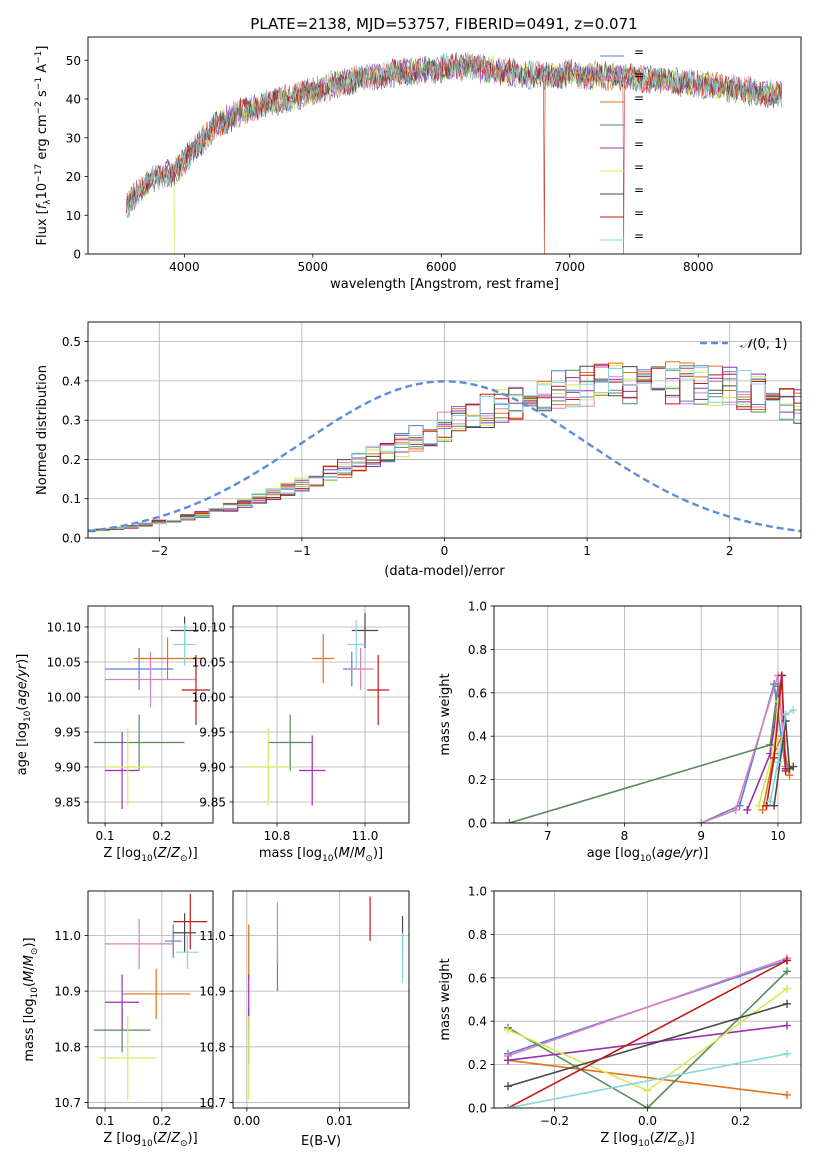  I want to click on x-tick-label: 6000, so click(441, 267).